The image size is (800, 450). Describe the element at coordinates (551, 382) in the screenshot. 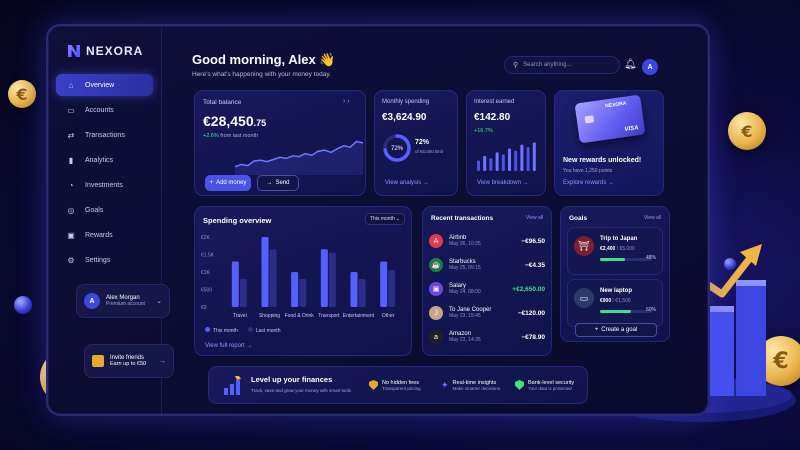

I see `feature-title: Bank-level security` at that location.